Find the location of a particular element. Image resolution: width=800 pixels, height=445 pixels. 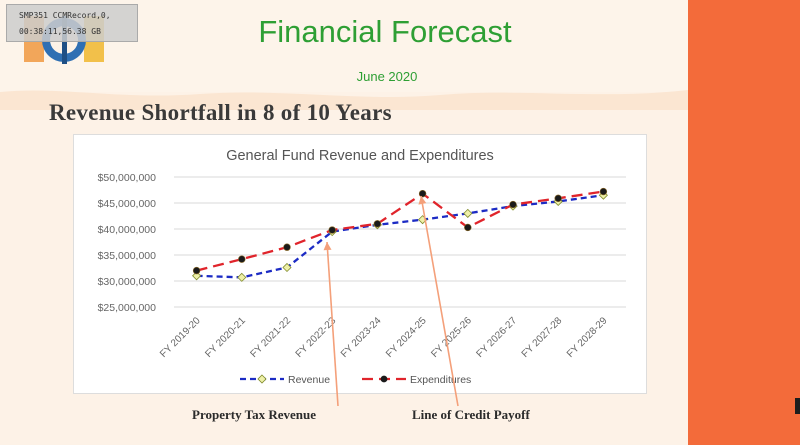

right-edge-marker is located at coordinates (797, 406).